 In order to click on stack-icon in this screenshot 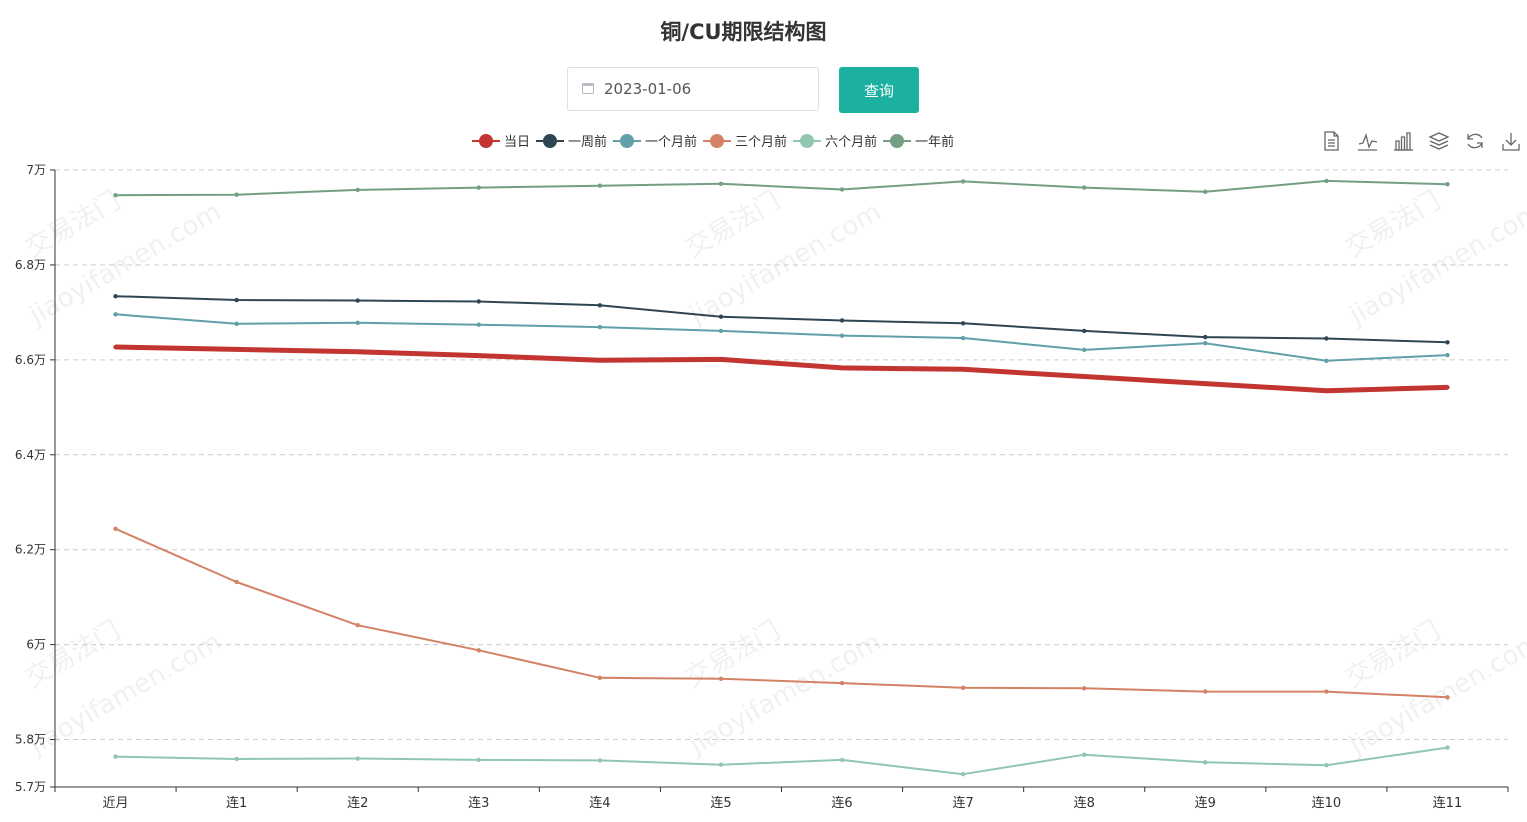, I will do `click(1439, 141)`.